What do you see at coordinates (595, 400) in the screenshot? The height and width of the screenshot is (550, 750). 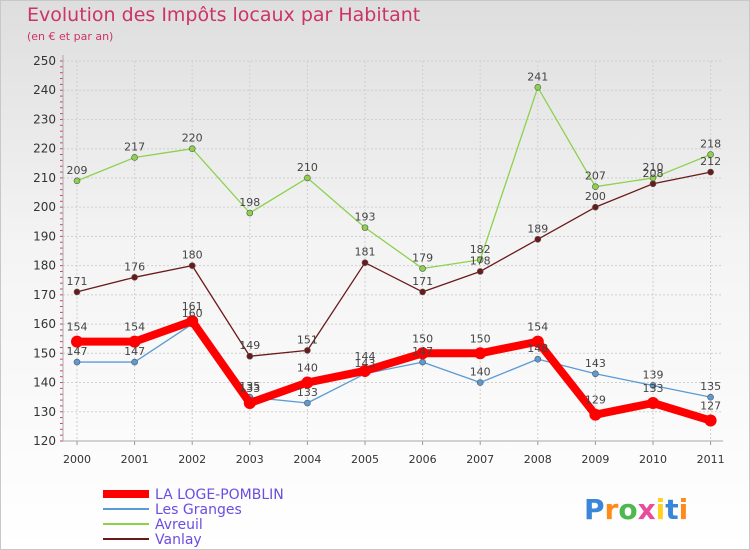 I see `data-label: 129` at bounding box center [595, 400].